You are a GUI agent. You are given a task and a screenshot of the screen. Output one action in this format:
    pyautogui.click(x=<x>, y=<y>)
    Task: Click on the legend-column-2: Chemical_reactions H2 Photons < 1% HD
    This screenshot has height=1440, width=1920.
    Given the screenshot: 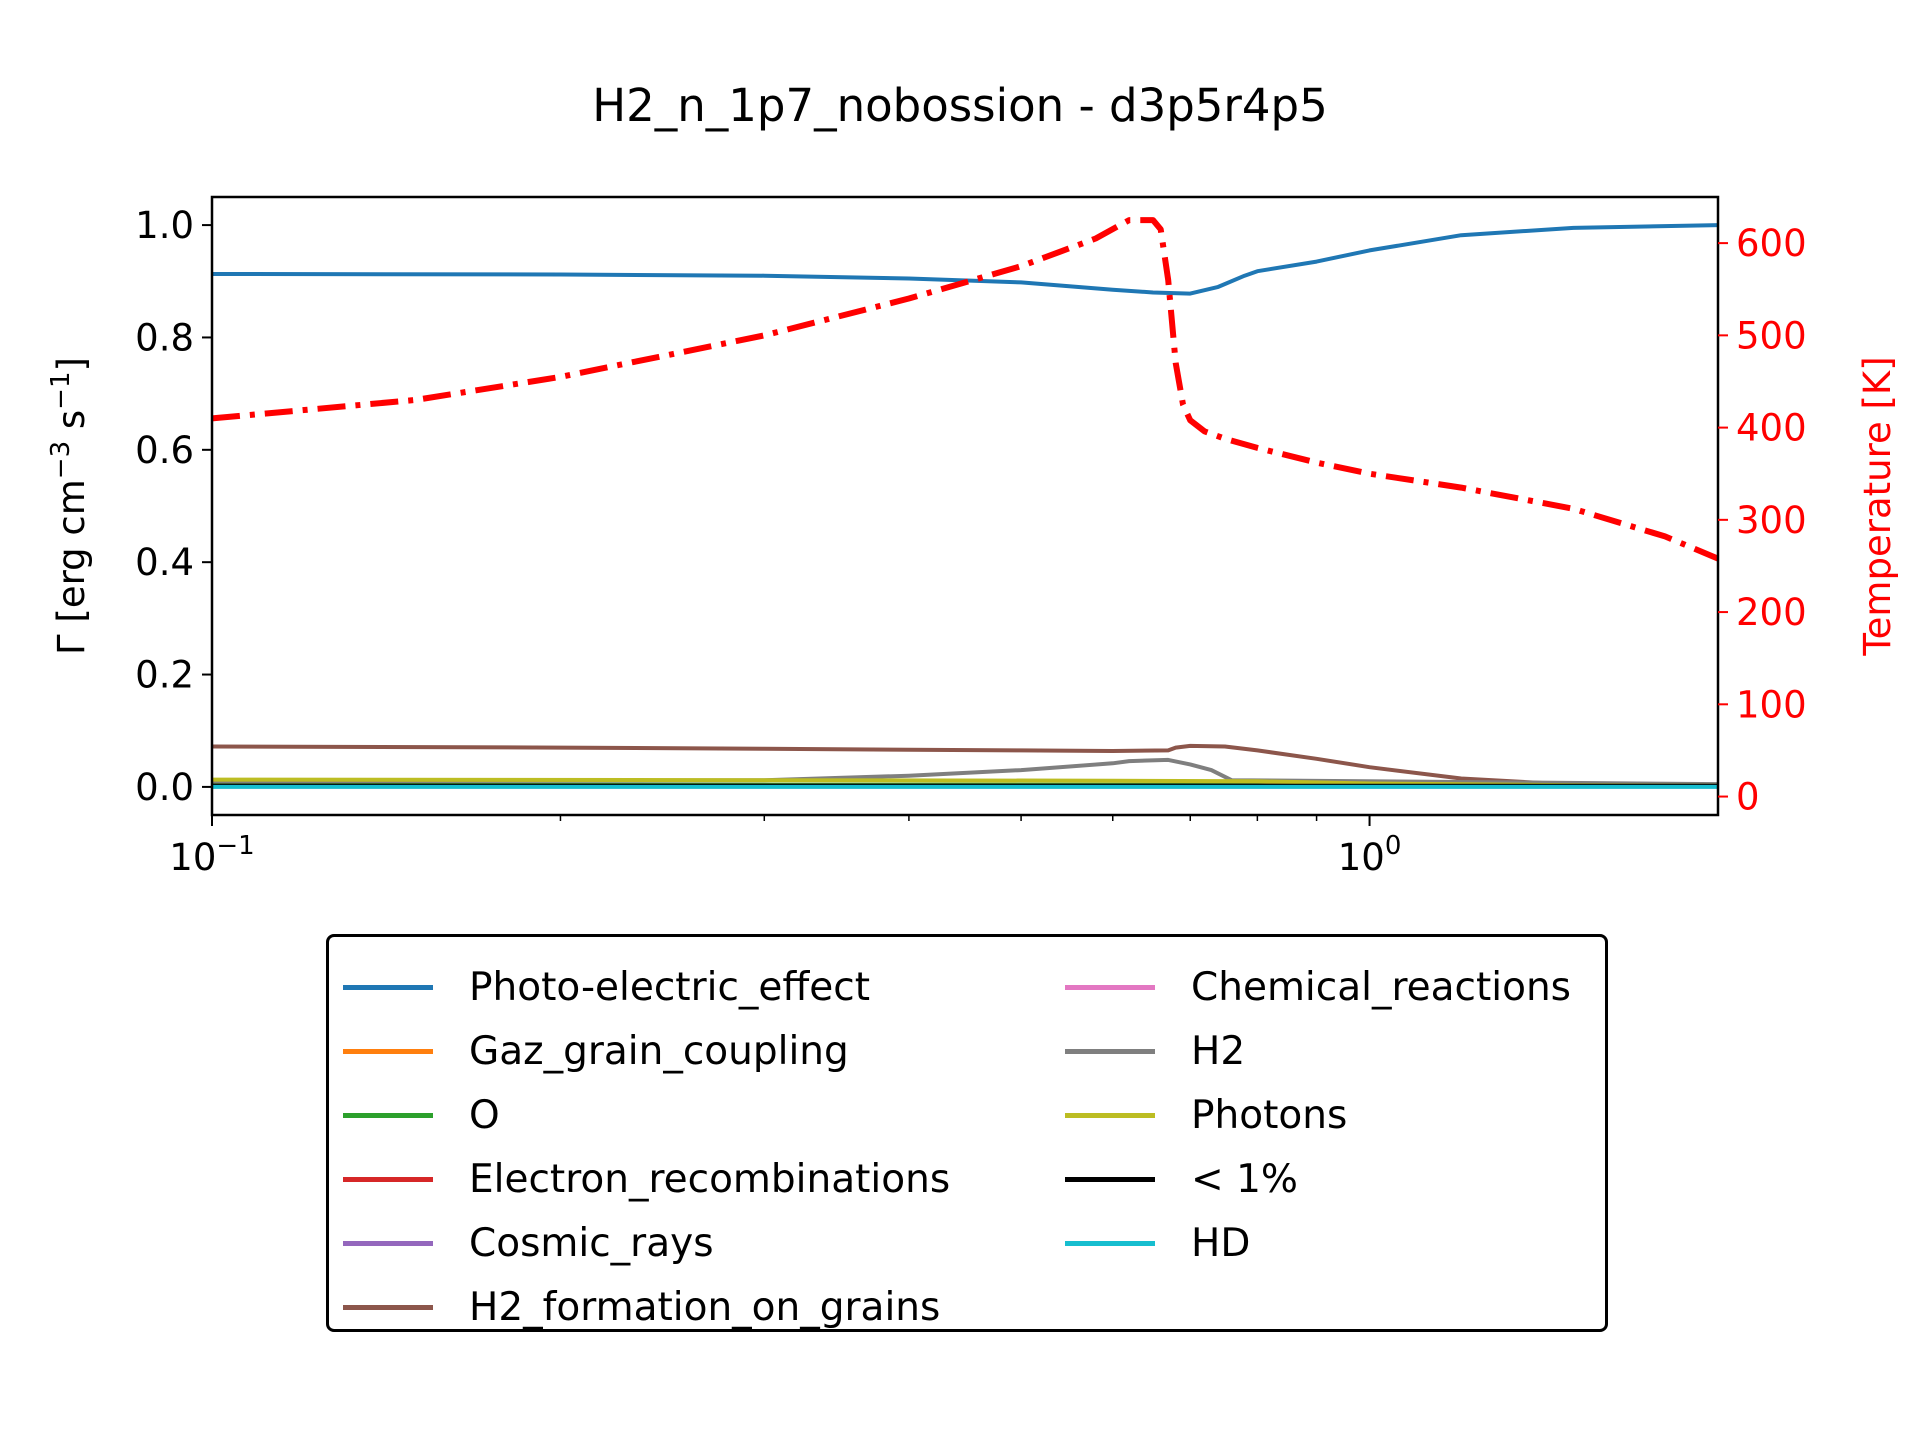 What is the action you would take?
    pyautogui.click(x=1318, y=1115)
    